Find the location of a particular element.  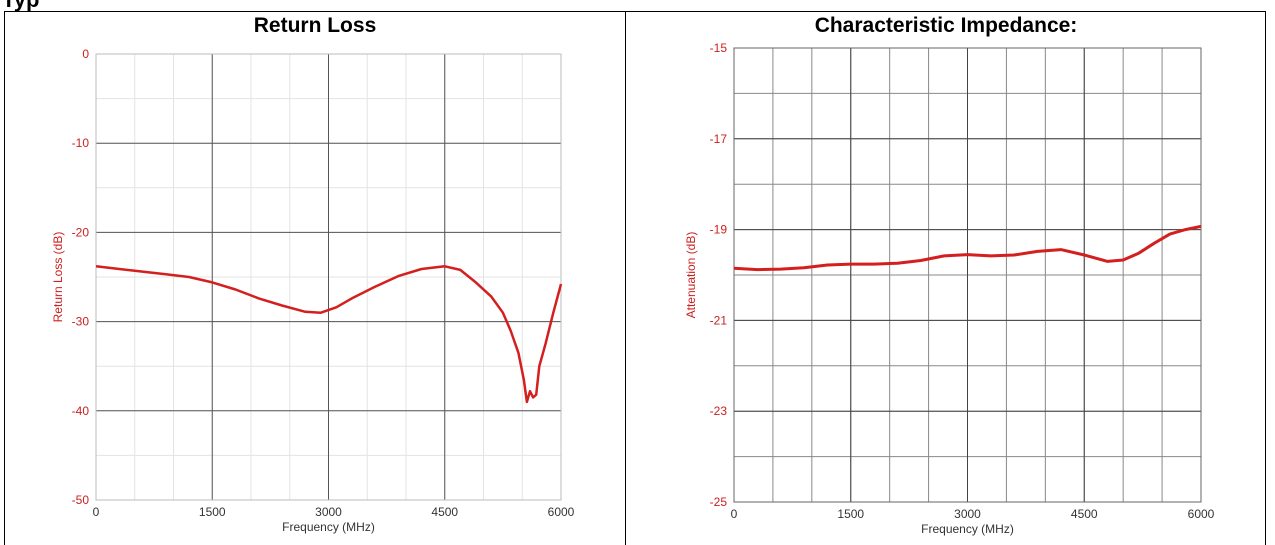

y-tick-label: -30 is located at coordinates (81, 322).